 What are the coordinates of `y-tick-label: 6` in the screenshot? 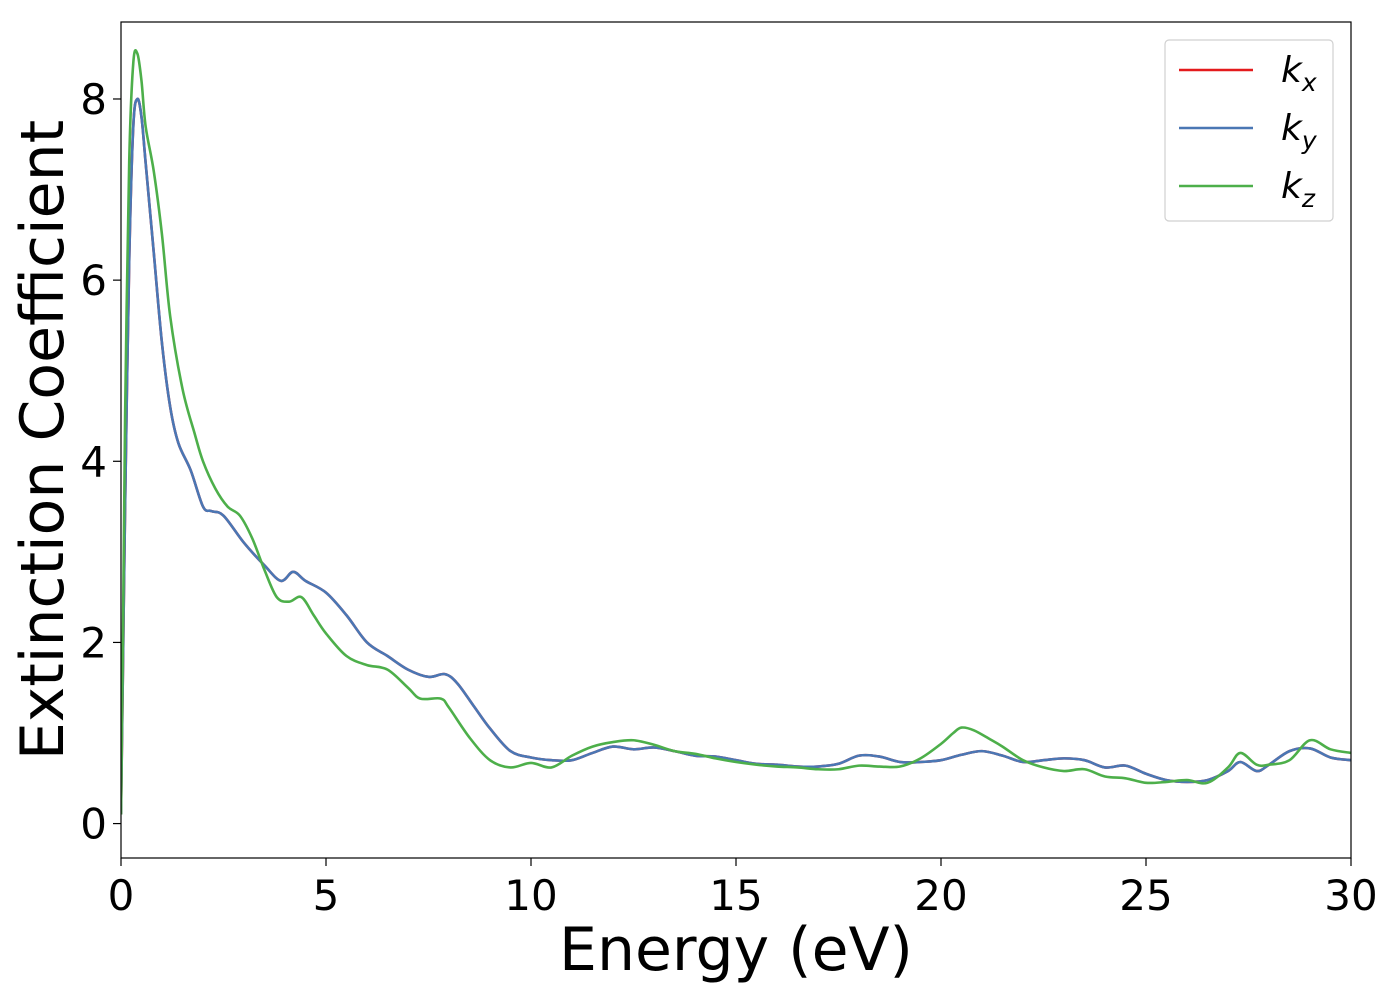 It's located at (93, 280).